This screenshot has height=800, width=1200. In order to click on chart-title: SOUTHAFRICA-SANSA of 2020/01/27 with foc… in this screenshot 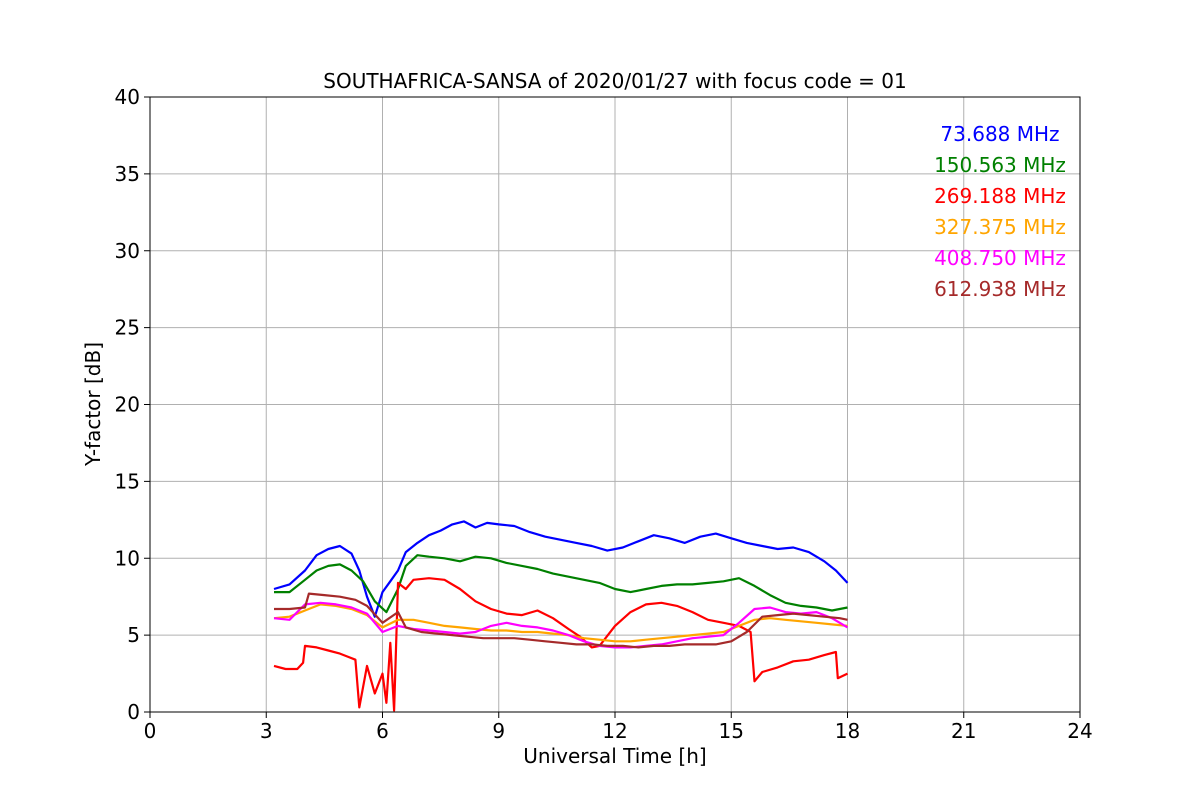, I will do `click(615, 81)`.